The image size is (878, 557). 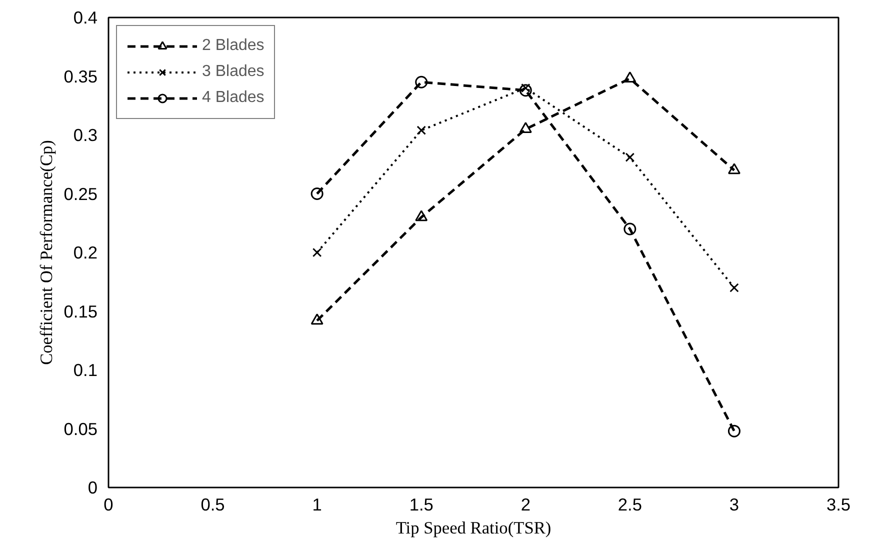 What do you see at coordinates (474, 528) in the screenshot?
I see `x-axis-title: Tip Speed Ratio(TSR)` at bounding box center [474, 528].